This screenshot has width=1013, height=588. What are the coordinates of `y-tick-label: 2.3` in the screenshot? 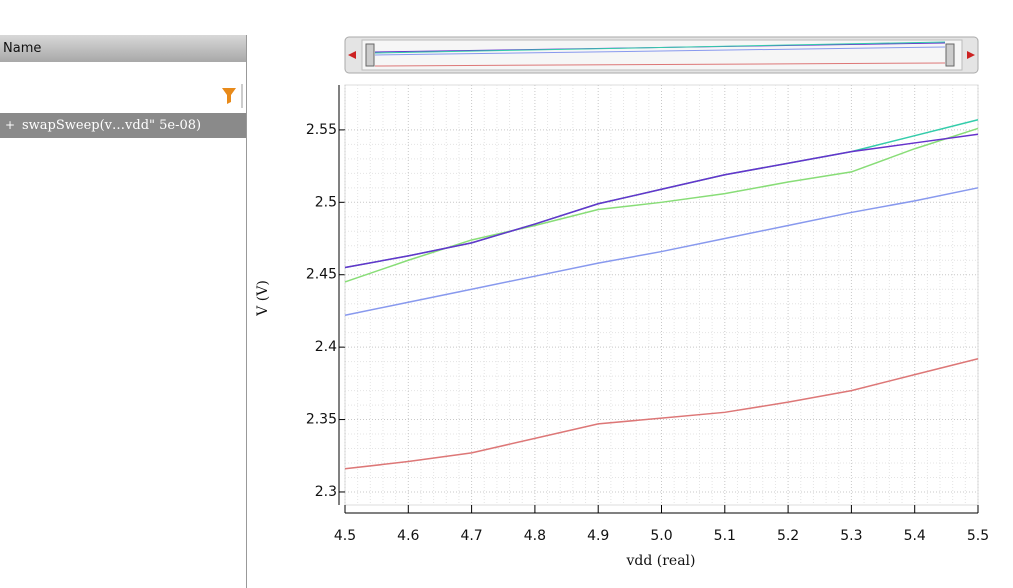 It's located at (326, 492).